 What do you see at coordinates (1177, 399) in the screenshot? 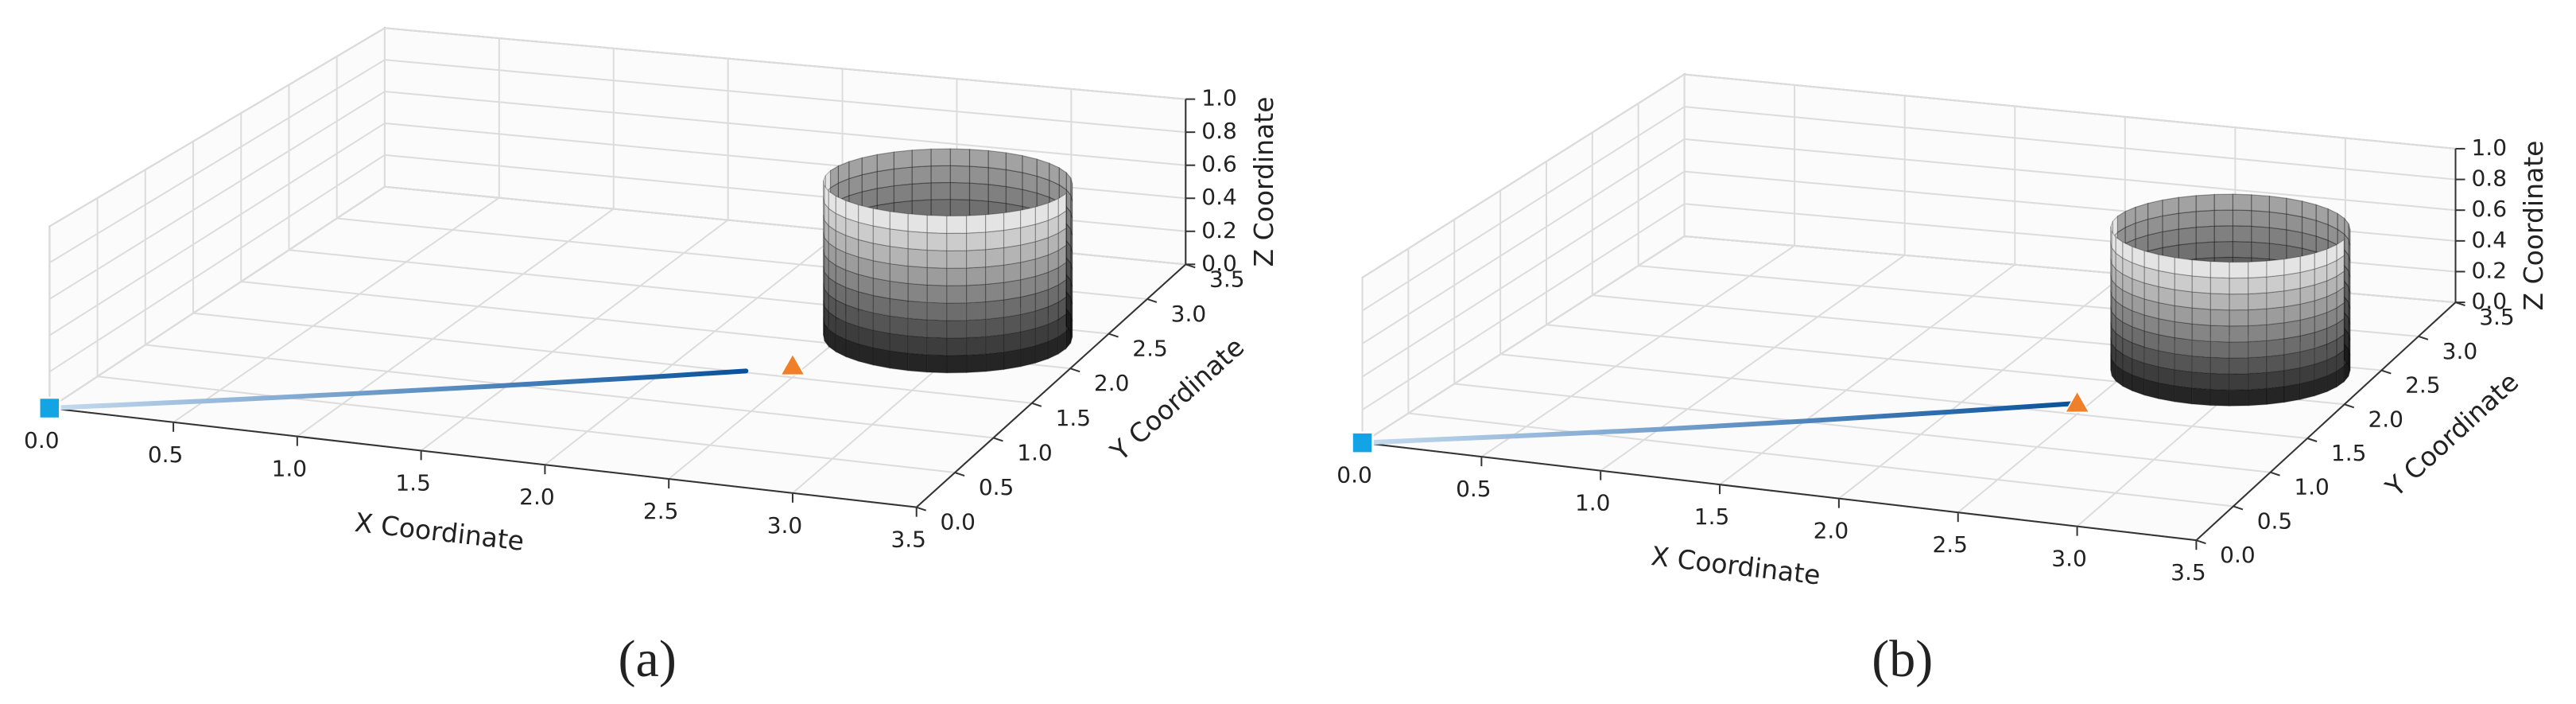
I see `y-axis-label: Y Coordinate` at bounding box center [1177, 399].